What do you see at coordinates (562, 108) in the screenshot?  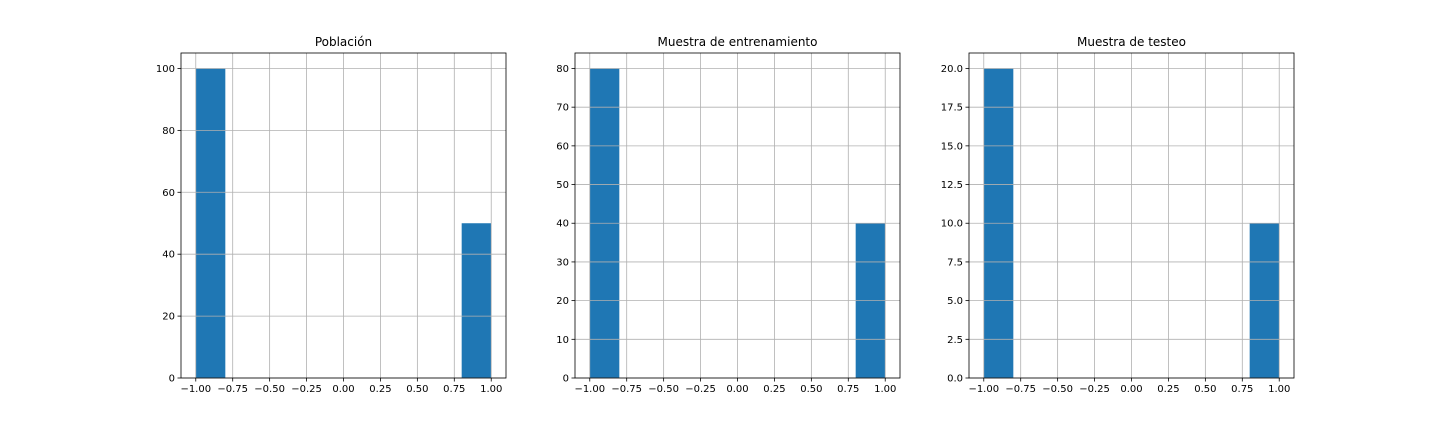 I see `y-tick-label: 70` at bounding box center [562, 108].